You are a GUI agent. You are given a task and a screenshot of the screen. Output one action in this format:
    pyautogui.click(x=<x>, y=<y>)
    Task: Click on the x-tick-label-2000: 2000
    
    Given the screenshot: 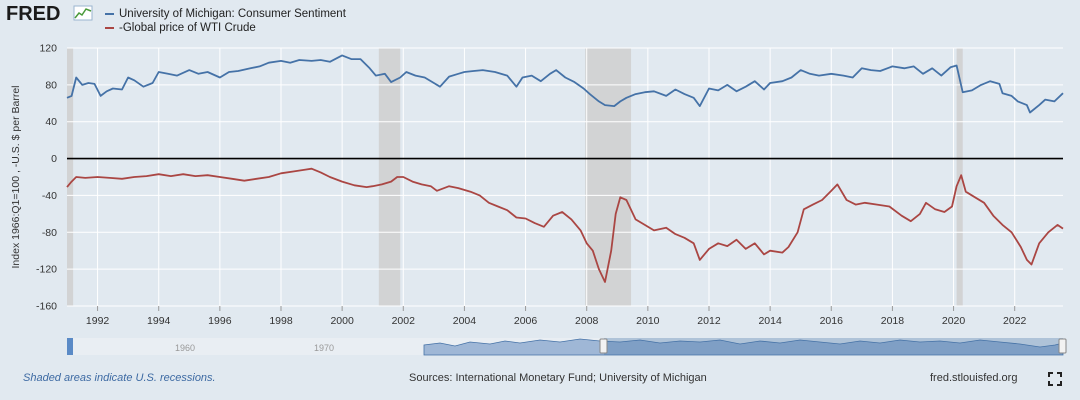 What is the action you would take?
    pyautogui.click(x=342, y=321)
    